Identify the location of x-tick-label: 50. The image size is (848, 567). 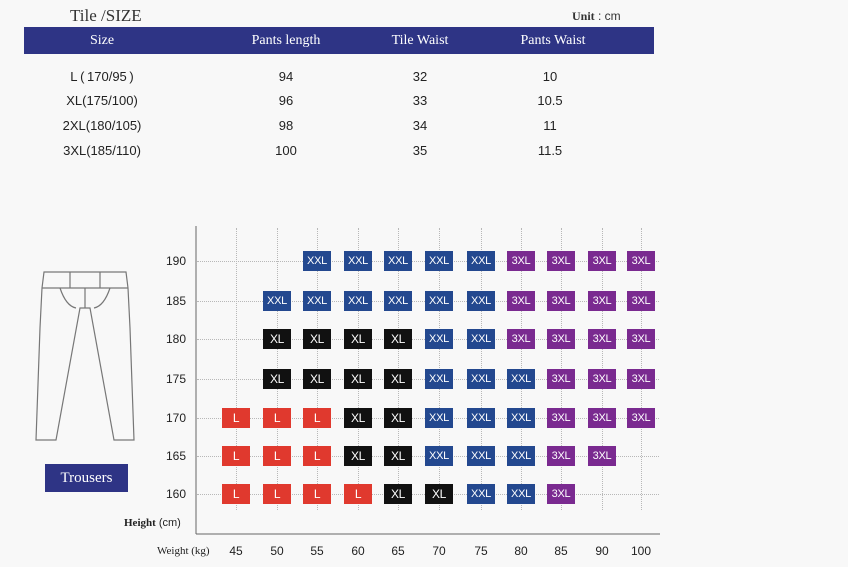
(277, 551).